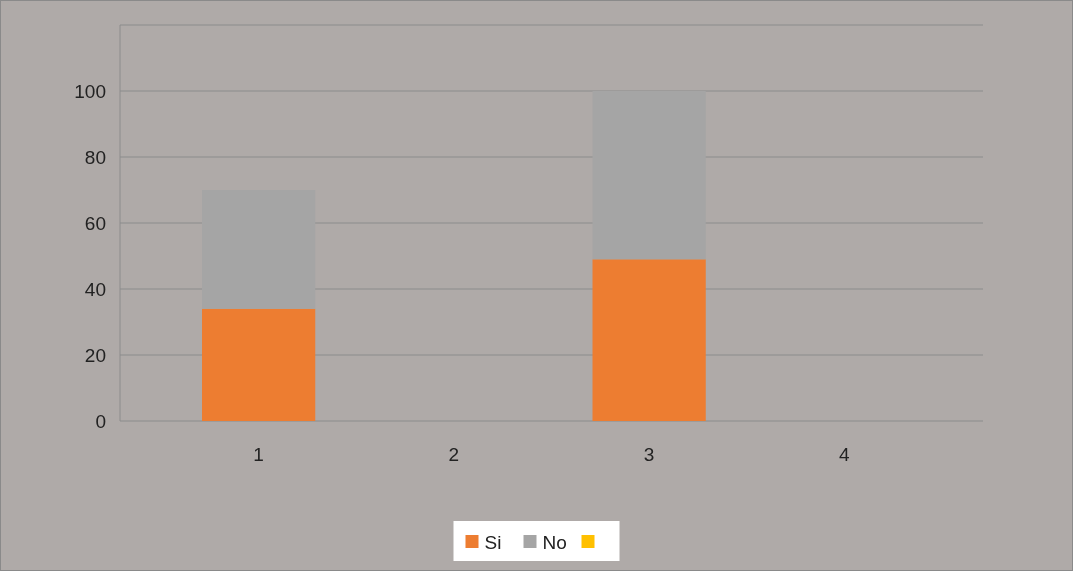 This screenshot has height=571, width=1073. I want to click on y-tick-label: 100, so click(90, 91).